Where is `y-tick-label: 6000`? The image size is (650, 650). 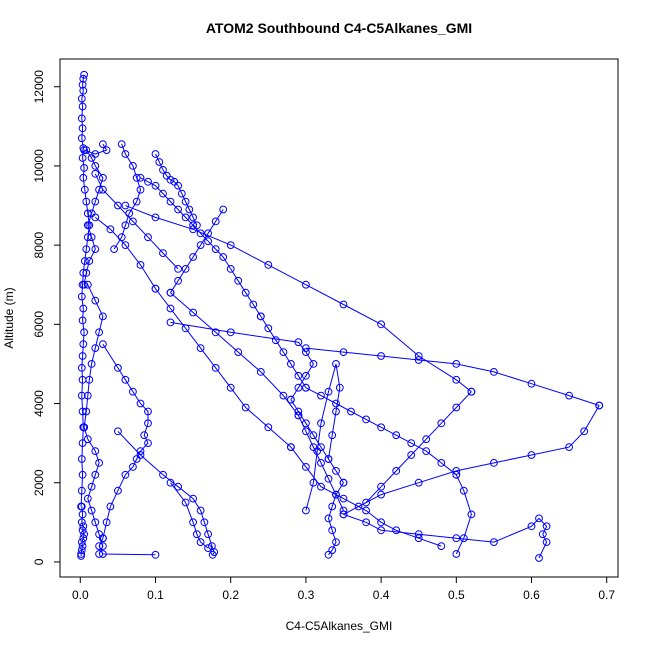
y-tick-label: 6000 is located at coordinates (39, 324).